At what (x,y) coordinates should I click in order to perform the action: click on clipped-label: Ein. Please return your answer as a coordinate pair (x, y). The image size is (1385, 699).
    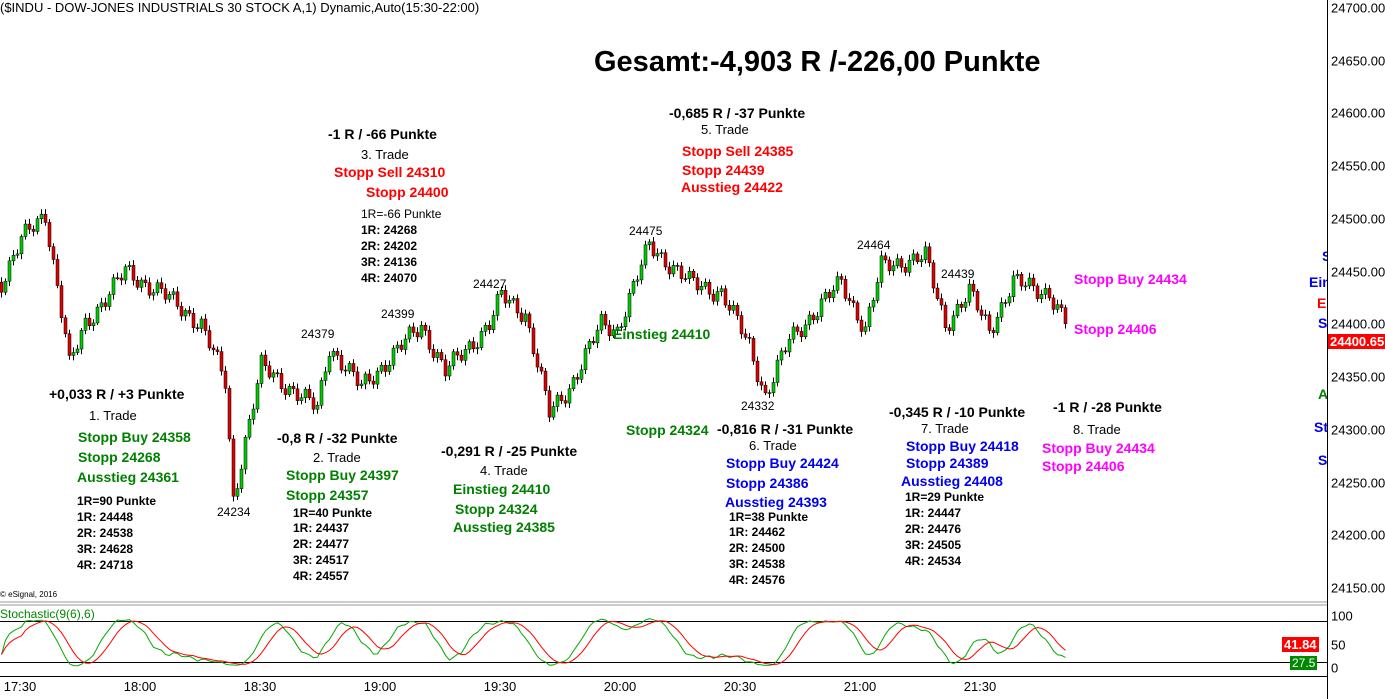
    Looking at the image, I should click on (1318, 282).